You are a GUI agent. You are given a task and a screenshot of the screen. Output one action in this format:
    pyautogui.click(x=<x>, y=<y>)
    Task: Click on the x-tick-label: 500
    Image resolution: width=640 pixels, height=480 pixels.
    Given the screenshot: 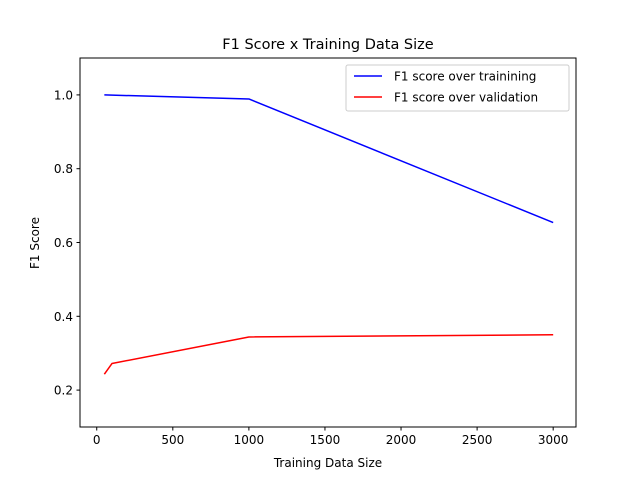 What is the action you would take?
    pyautogui.click(x=172, y=440)
    